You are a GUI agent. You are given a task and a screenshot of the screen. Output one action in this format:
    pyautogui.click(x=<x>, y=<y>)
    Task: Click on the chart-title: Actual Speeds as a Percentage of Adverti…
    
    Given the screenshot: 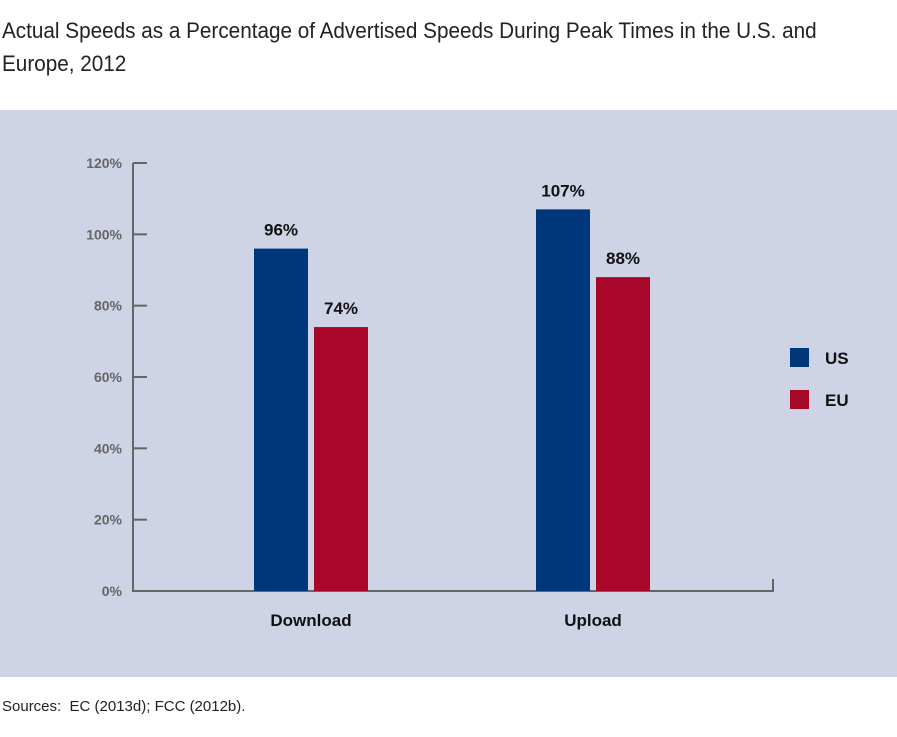 What is the action you would take?
    pyautogui.click(x=409, y=47)
    